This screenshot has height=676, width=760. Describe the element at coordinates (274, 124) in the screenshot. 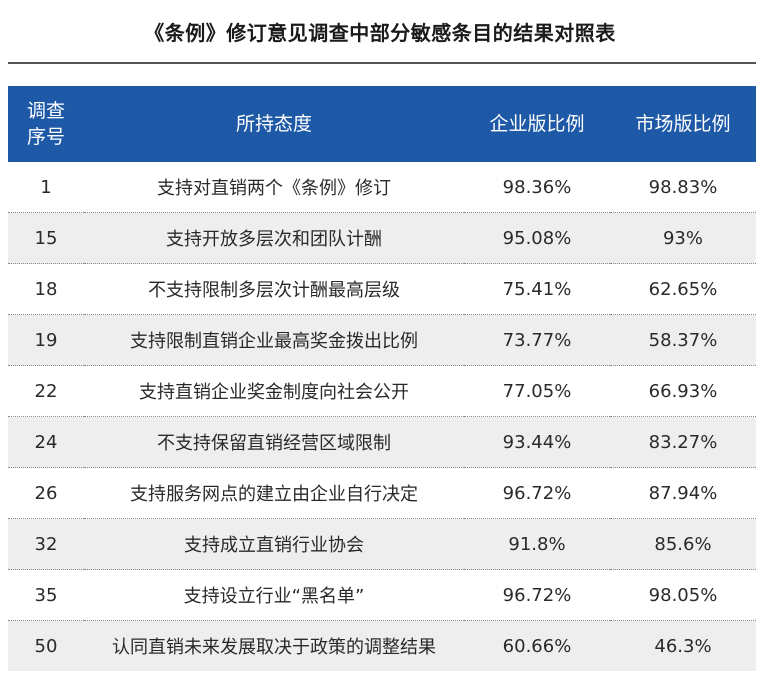

I see `header-attitude: 所持态度` at that location.